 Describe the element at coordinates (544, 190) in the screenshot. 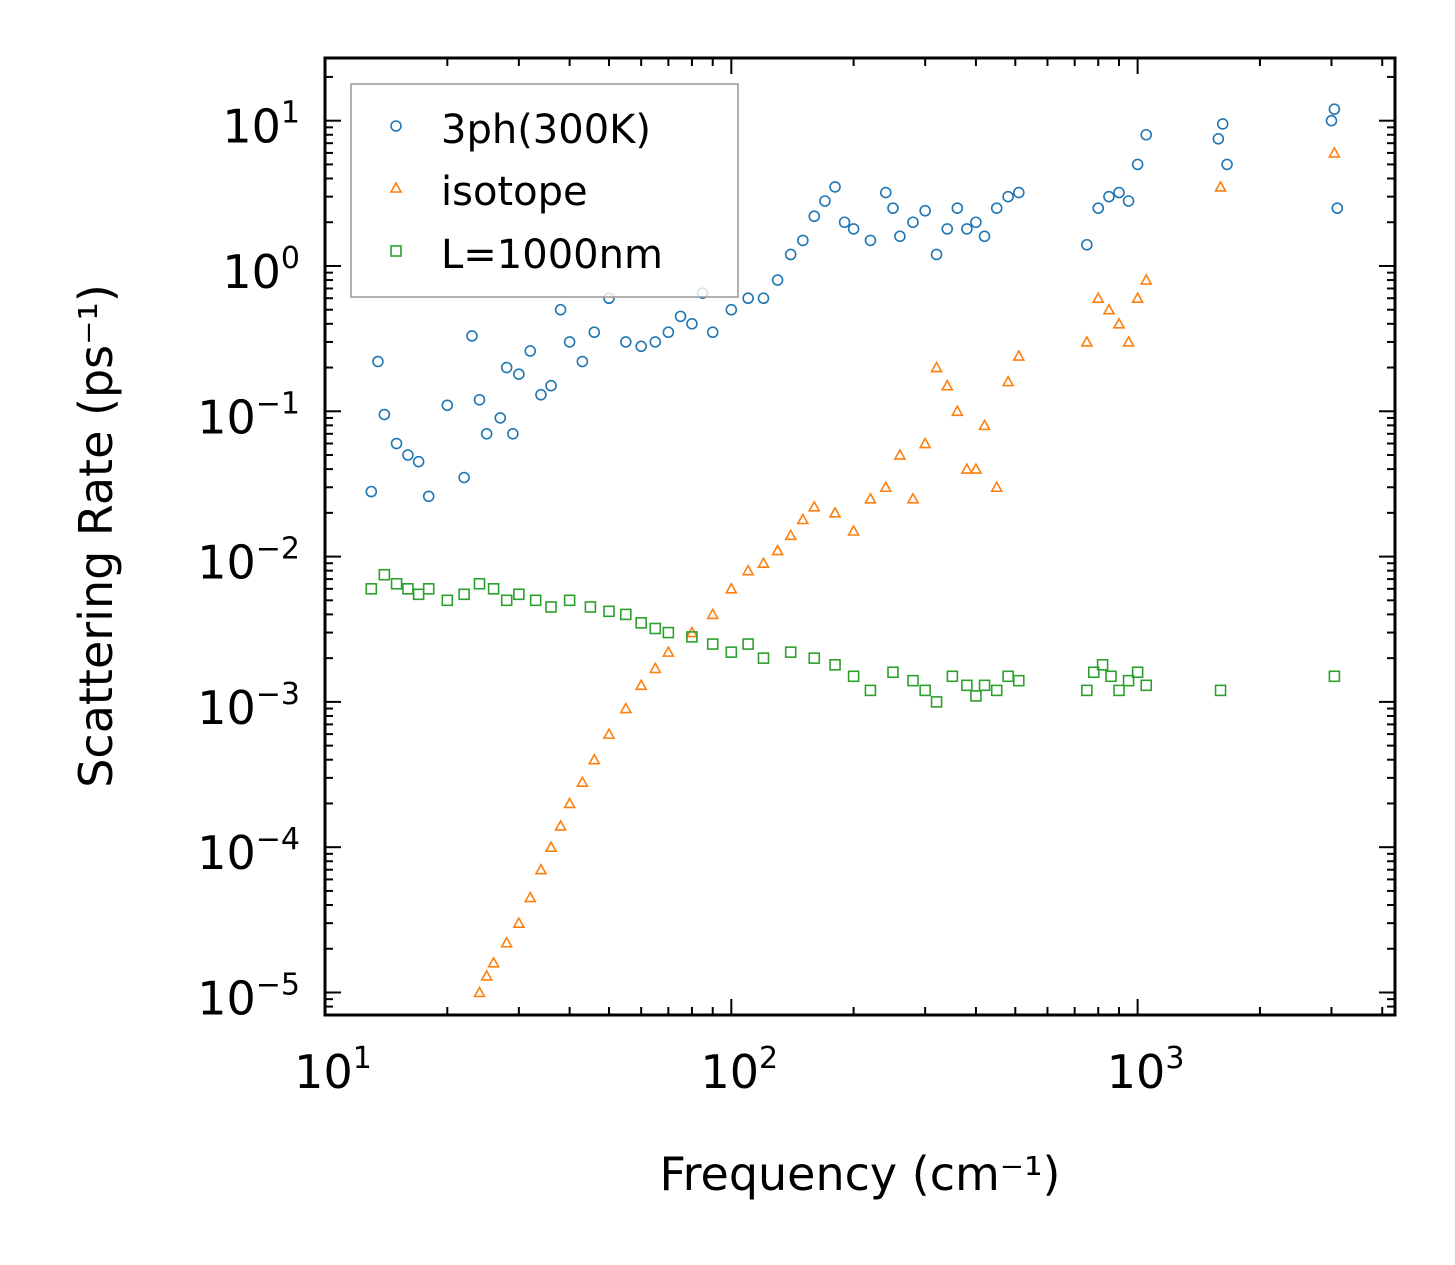

I see `legend: 3ph(300K) isotope L=1000nm` at that location.